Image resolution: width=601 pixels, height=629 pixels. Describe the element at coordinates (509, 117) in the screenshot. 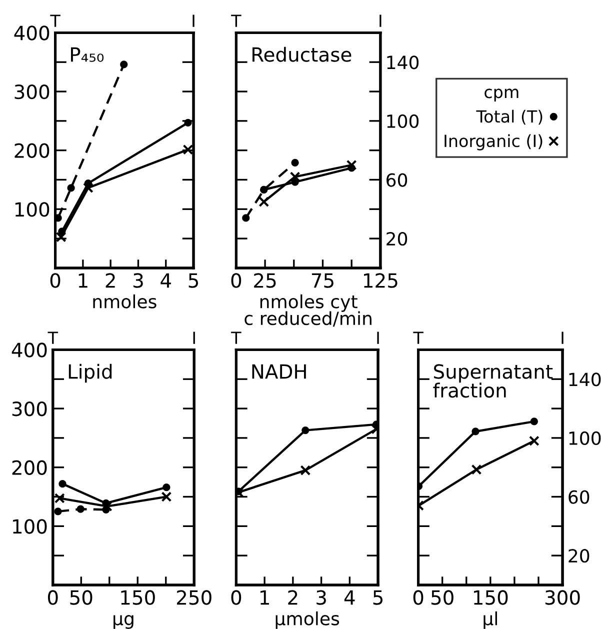

I see `legend-label: Total (T)` at that location.